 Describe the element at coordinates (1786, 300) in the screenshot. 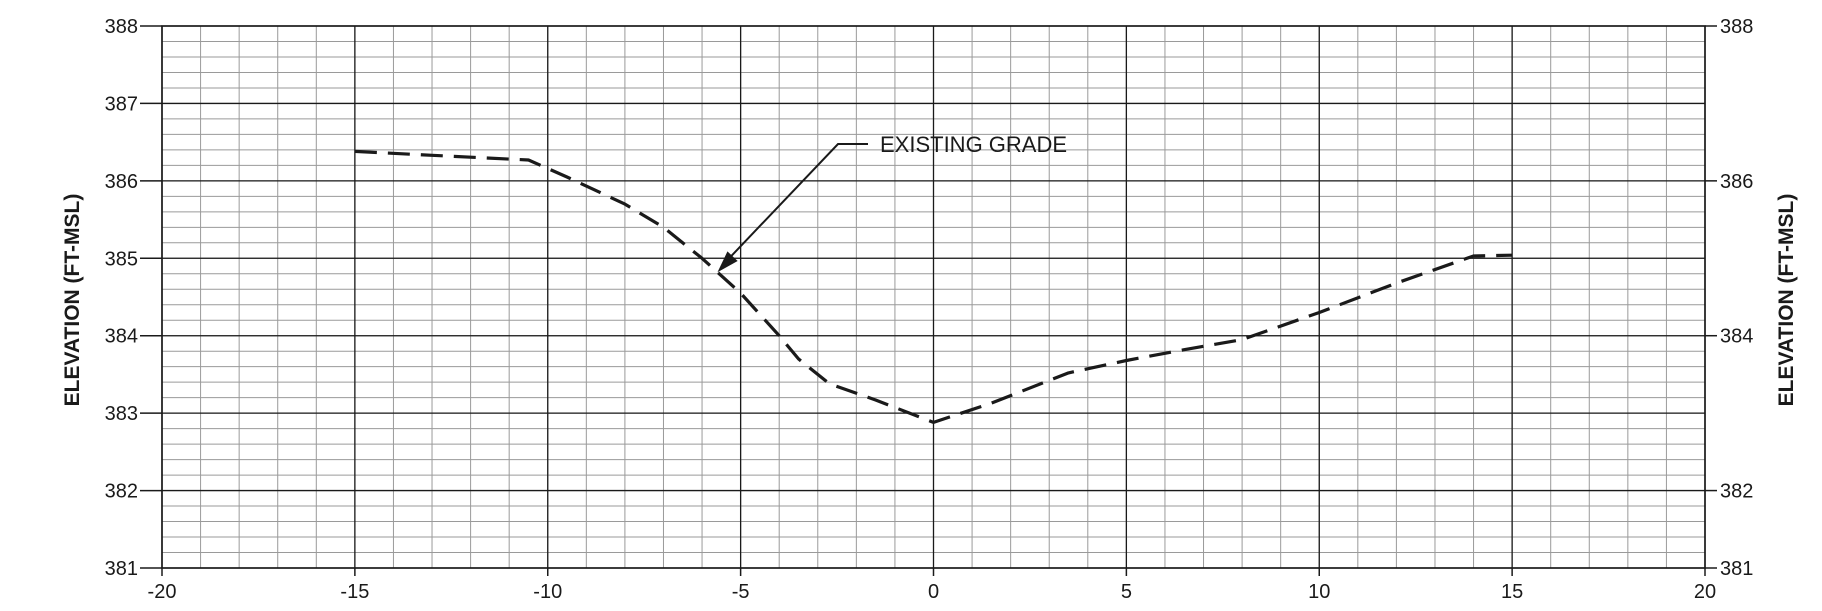

I see `y-axis-title-right: ELEVATION (FT-MSL)` at that location.